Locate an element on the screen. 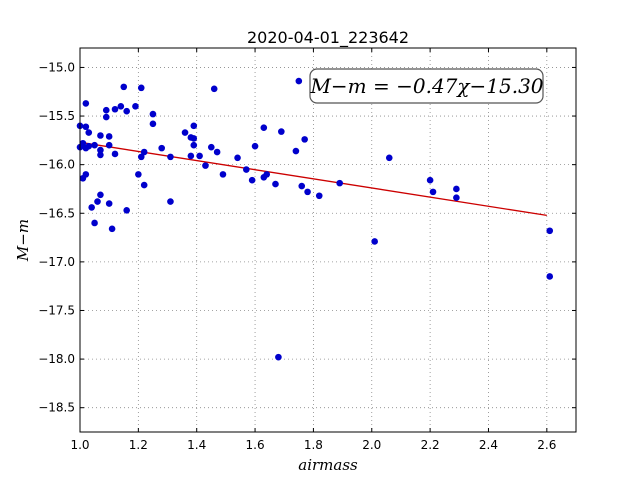  y-axis-label: M−m is located at coordinates (23, 240).